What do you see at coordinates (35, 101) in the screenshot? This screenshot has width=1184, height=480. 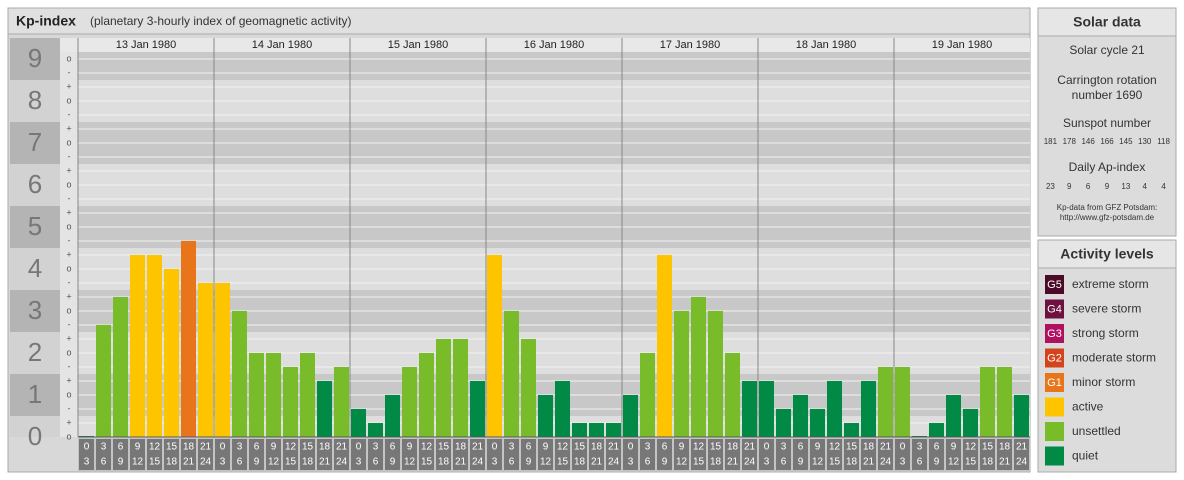 I see `kp-label-band` at bounding box center [35, 101].